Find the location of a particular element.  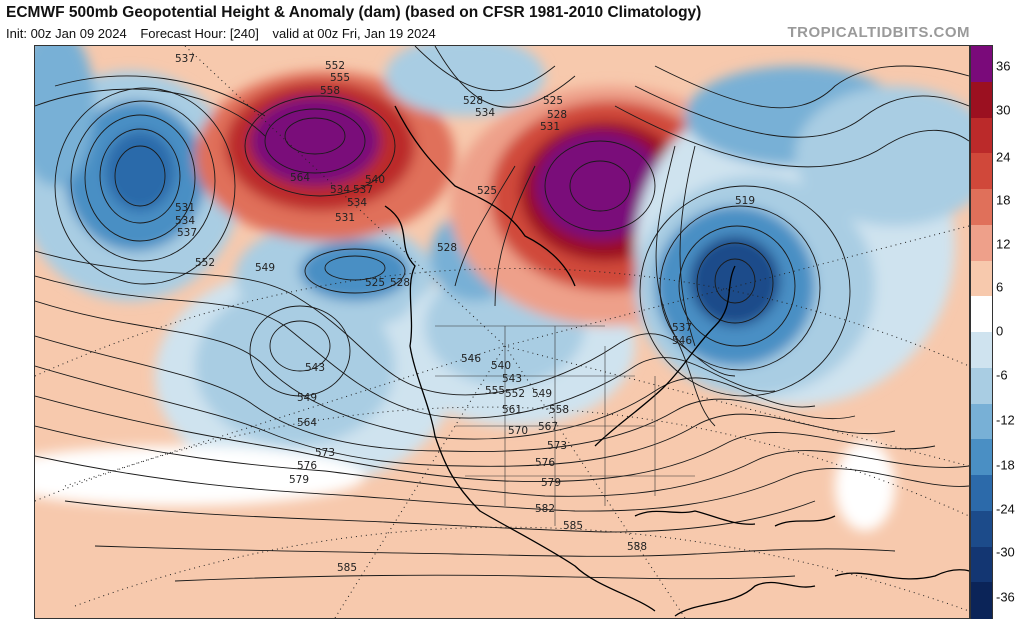

contour-label: 588 is located at coordinates (637, 547).